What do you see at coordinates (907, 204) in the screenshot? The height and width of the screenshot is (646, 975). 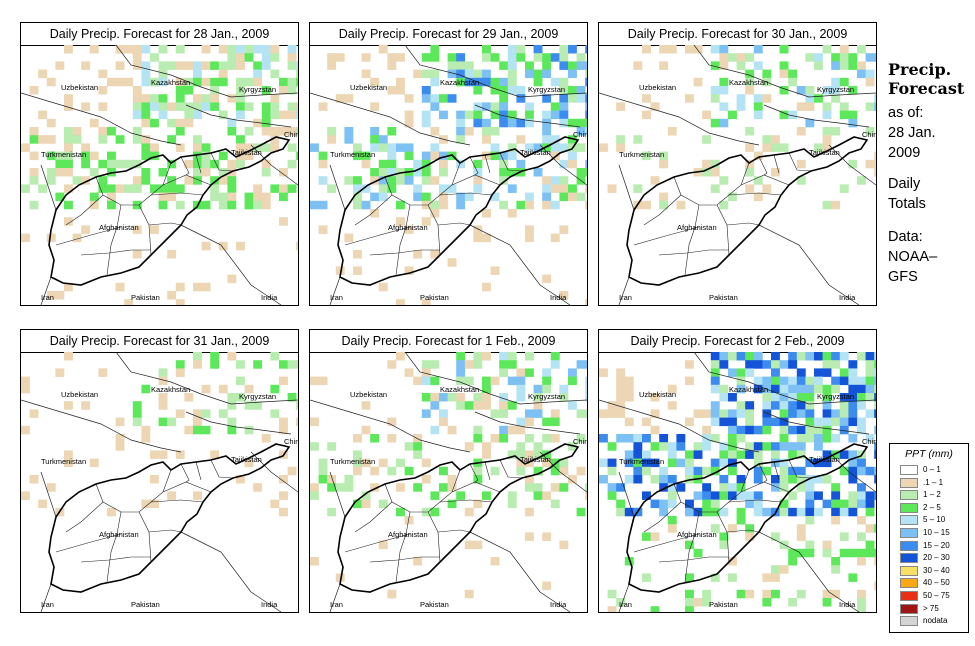 I see `totals-line: Totals` at bounding box center [907, 204].